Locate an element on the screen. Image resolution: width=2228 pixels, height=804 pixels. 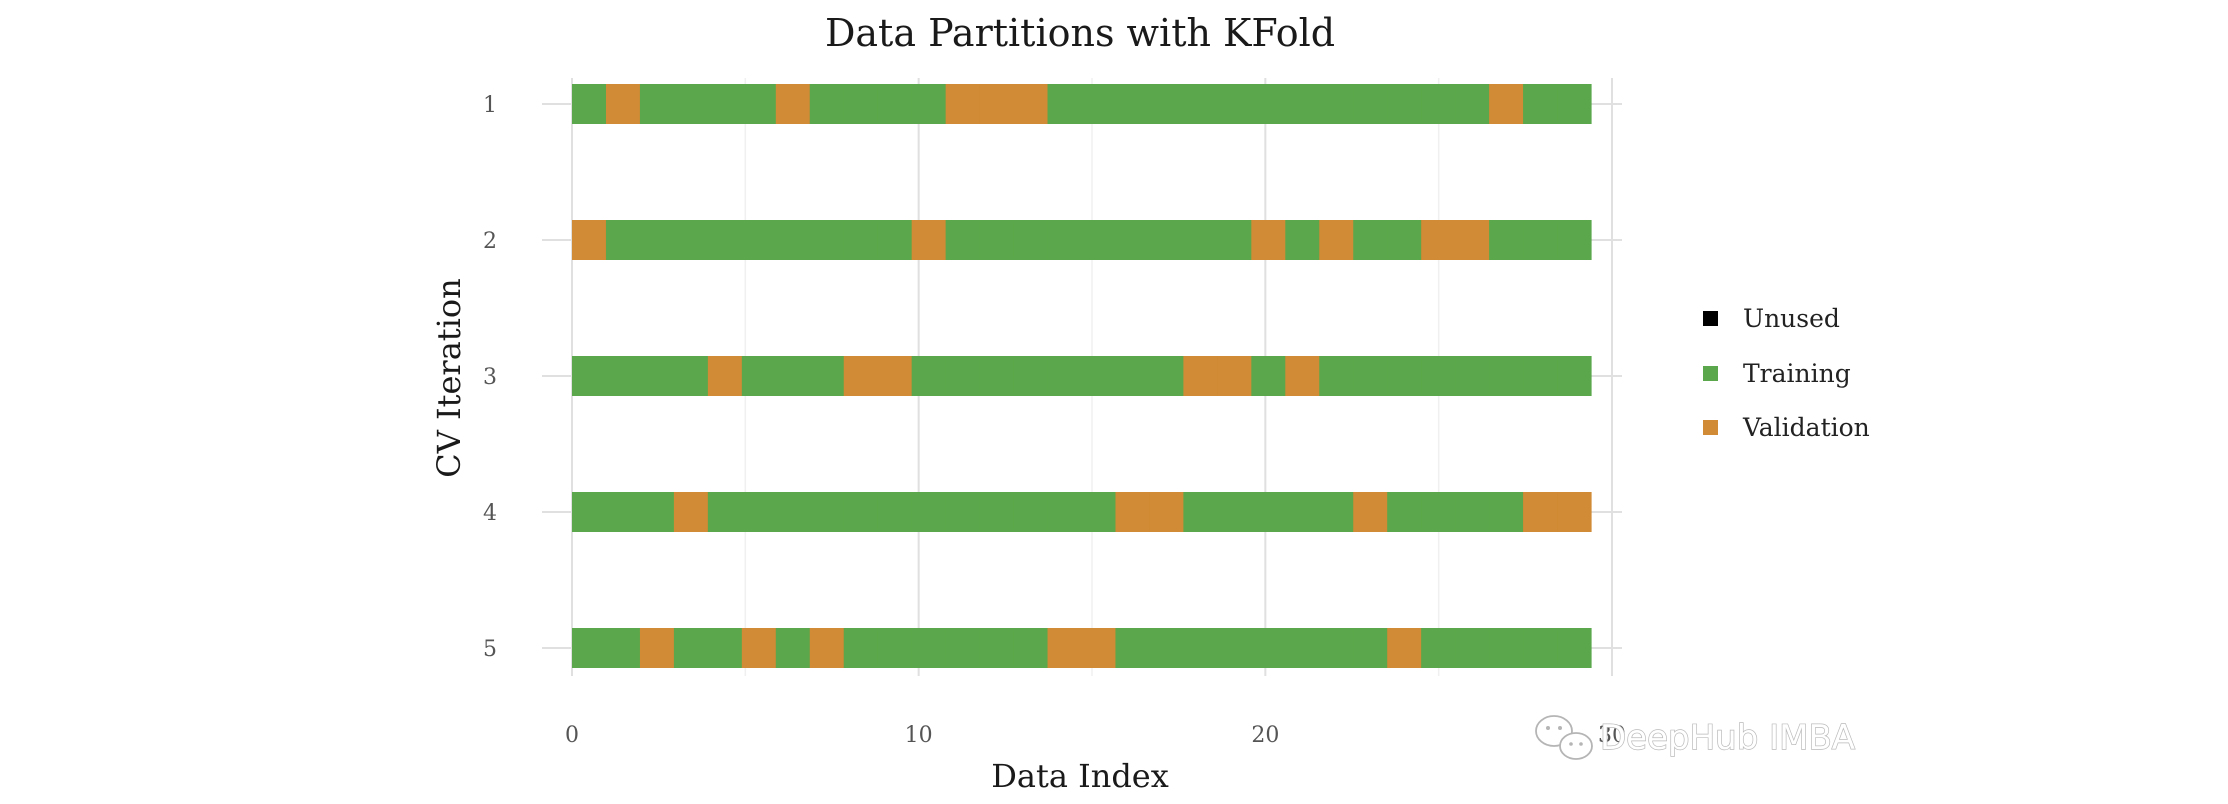
x-tick-label: 30 is located at coordinates (1612, 735).